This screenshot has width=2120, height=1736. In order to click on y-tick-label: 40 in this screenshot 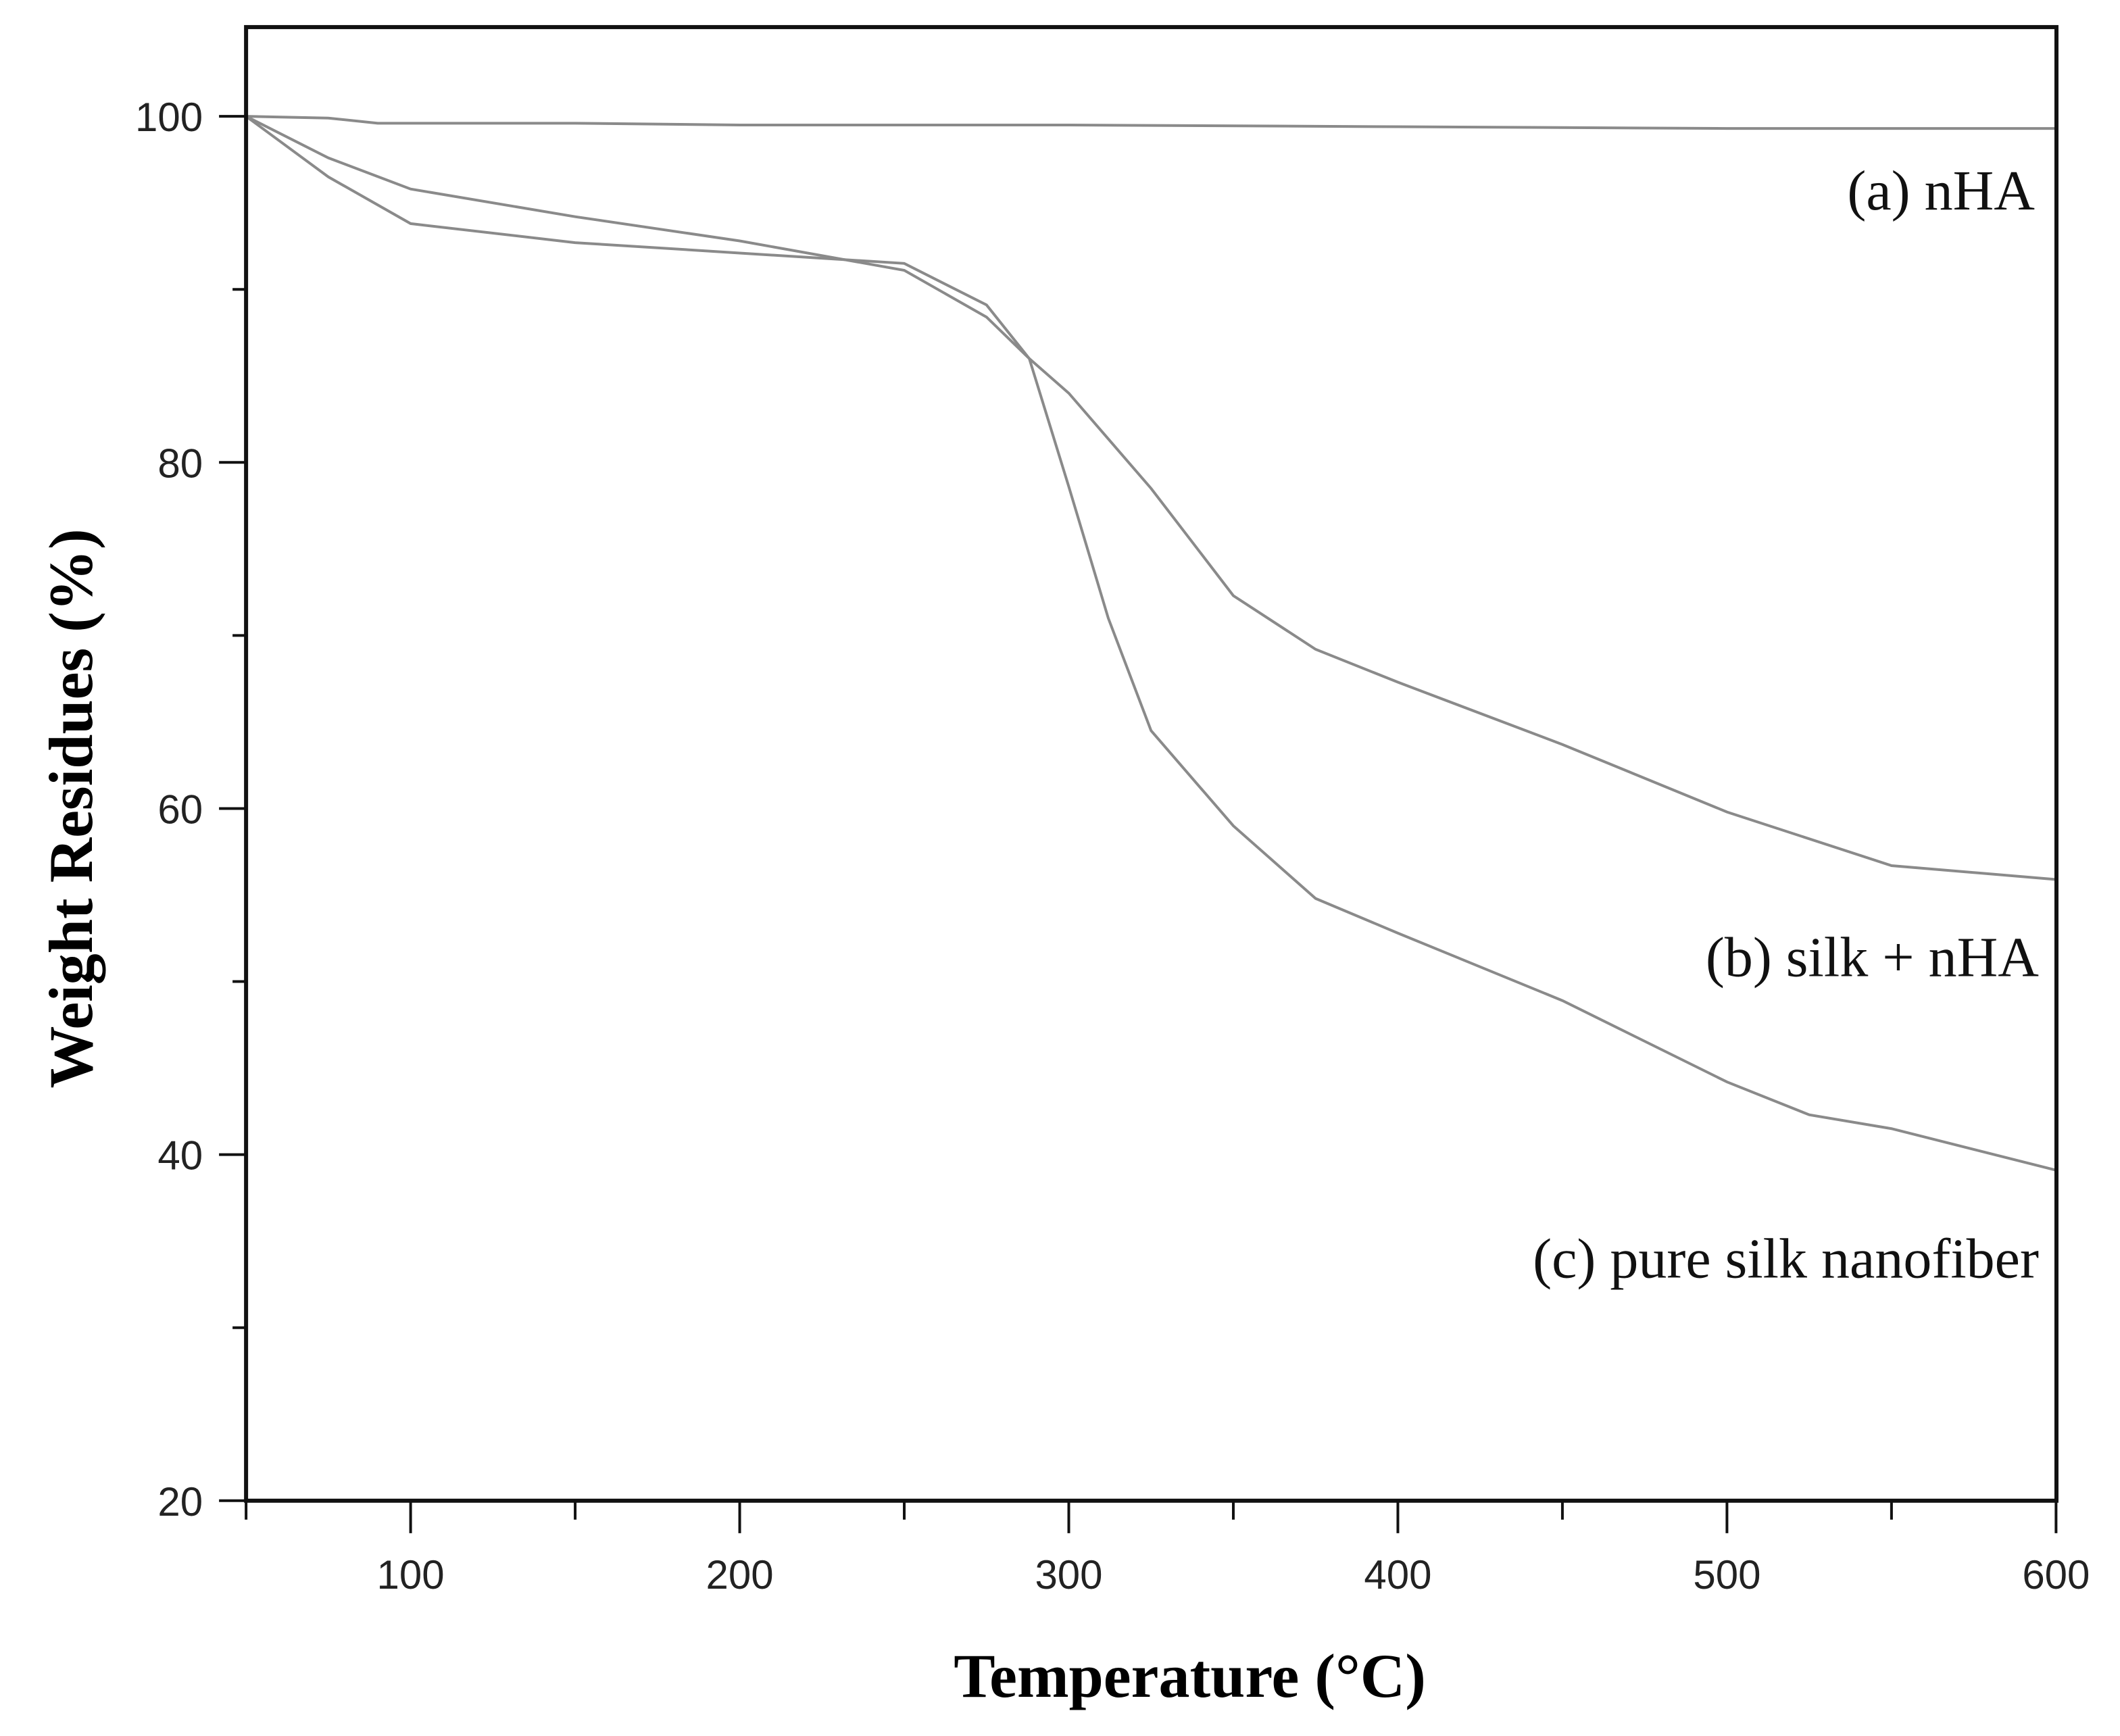, I will do `click(180, 1156)`.